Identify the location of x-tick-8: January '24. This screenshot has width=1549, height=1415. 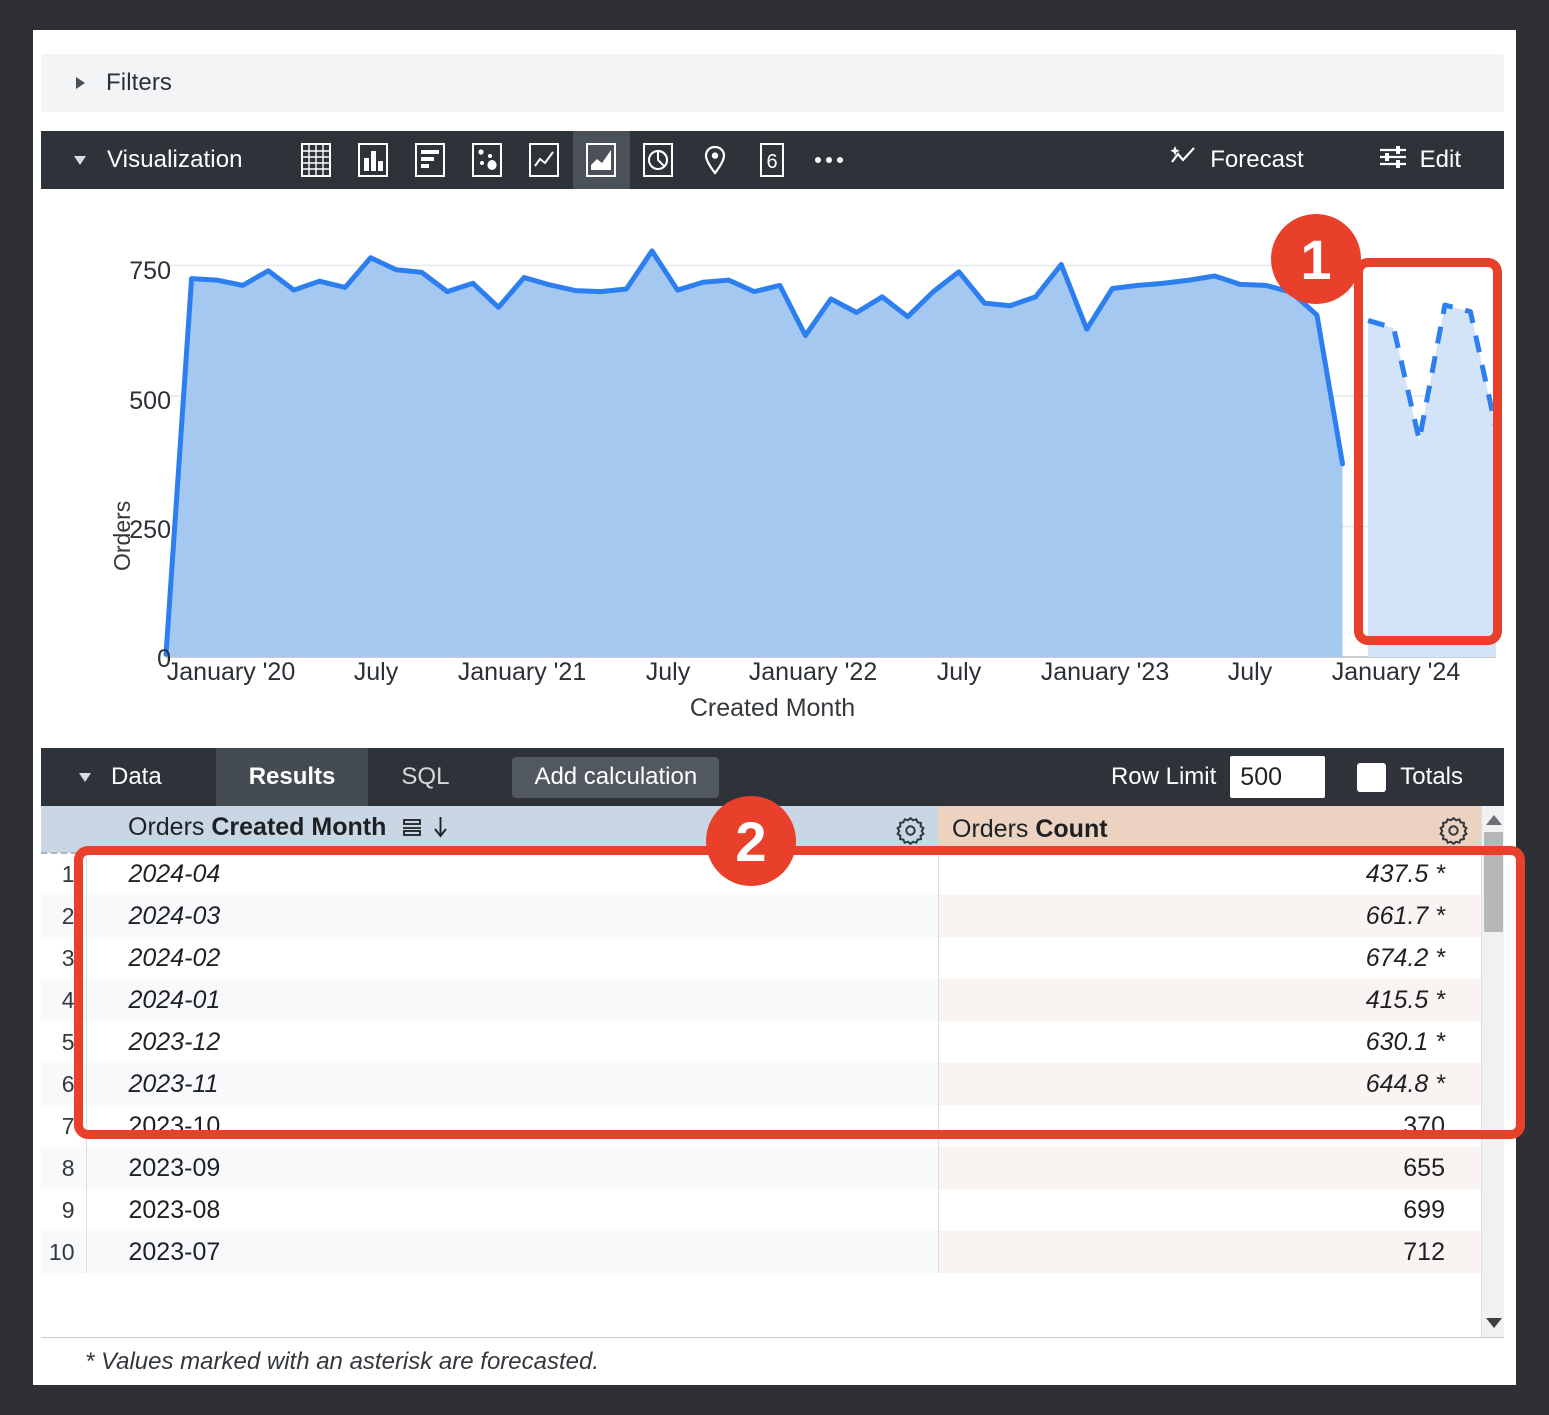
(1396, 672).